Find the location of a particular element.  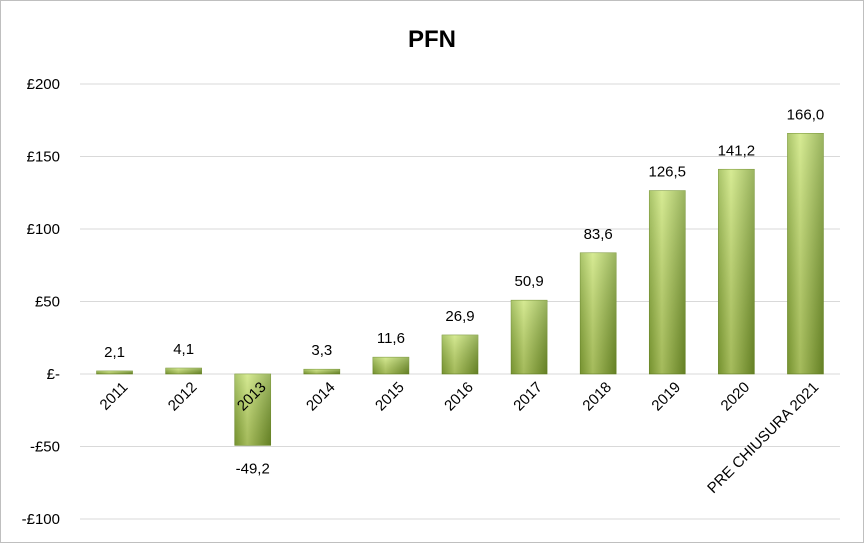

x-tick-label: 2011 is located at coordinates (114, 396).